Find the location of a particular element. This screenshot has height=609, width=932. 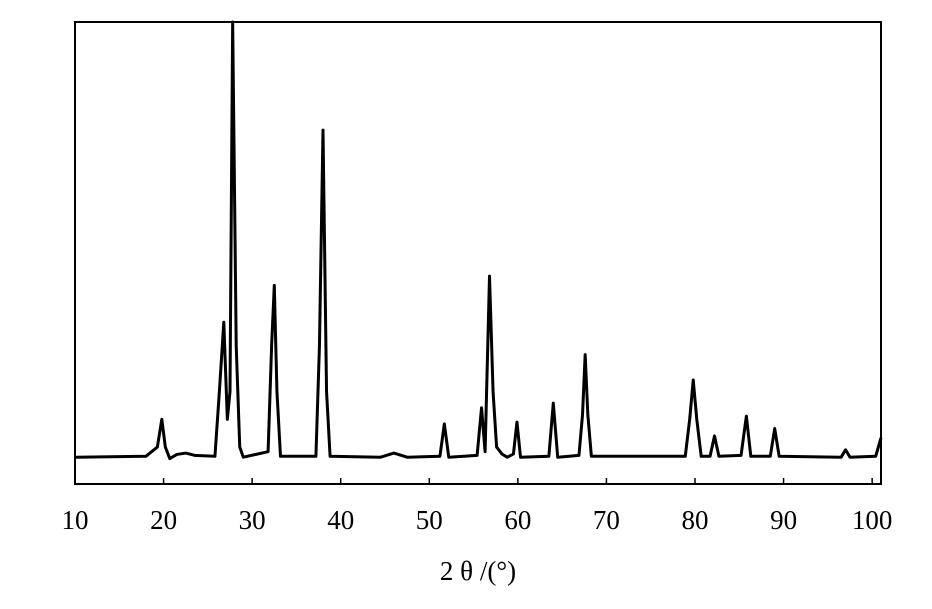

x-tick-label: 70 is located at coordinates (606, 520).